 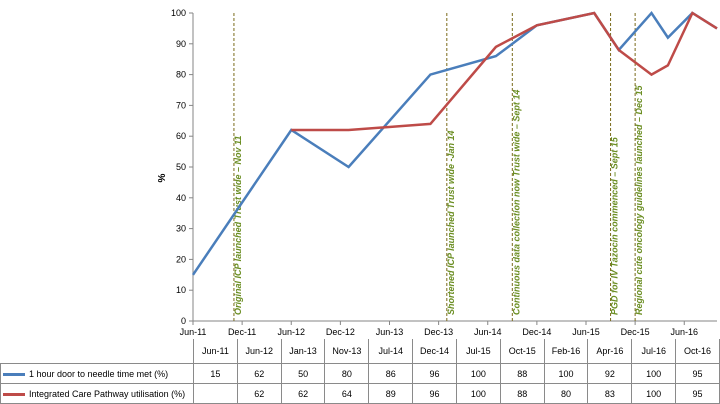 I want to click on table-column-header: Dec-14, so click(x=434, y=351).